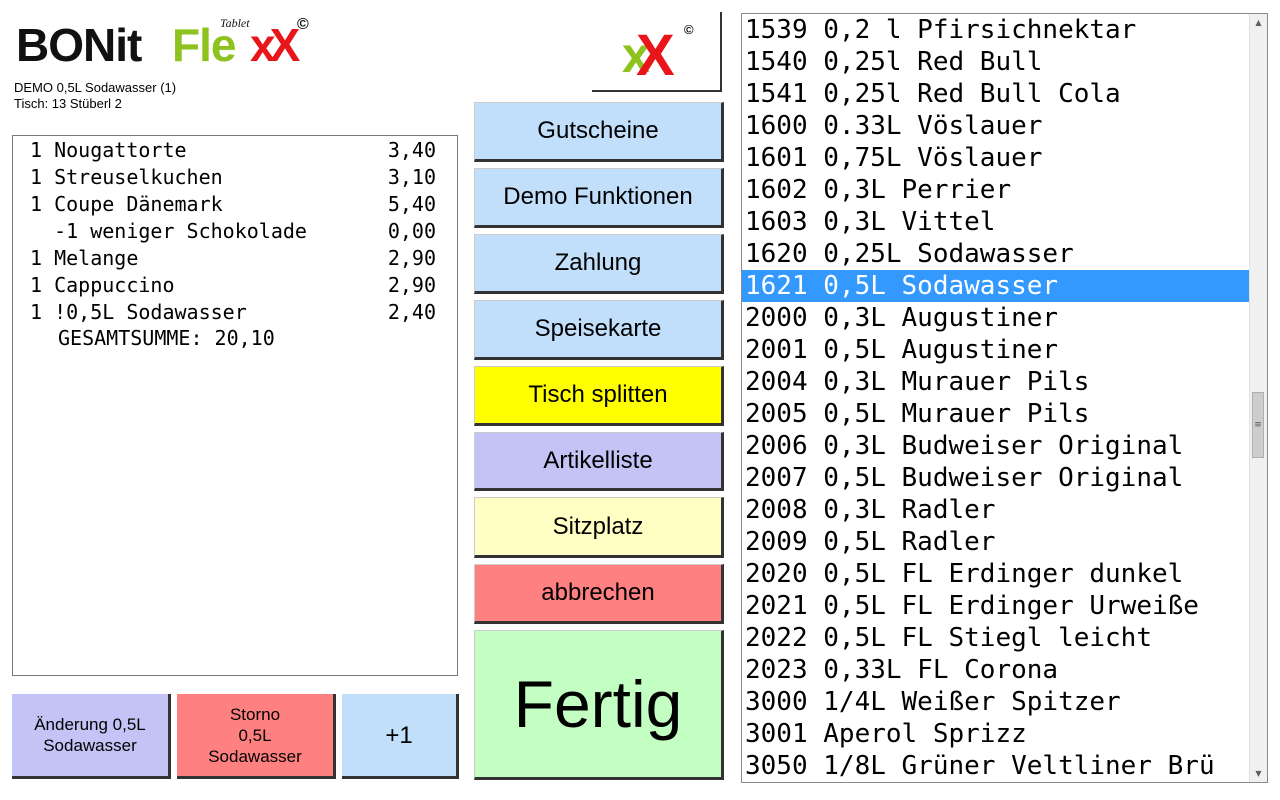 This screenshot has width=1280, height=800. Describe the element at coordinates (689, 29) in the screenshot. I see `xx-logo-copyright: ©` at that location.